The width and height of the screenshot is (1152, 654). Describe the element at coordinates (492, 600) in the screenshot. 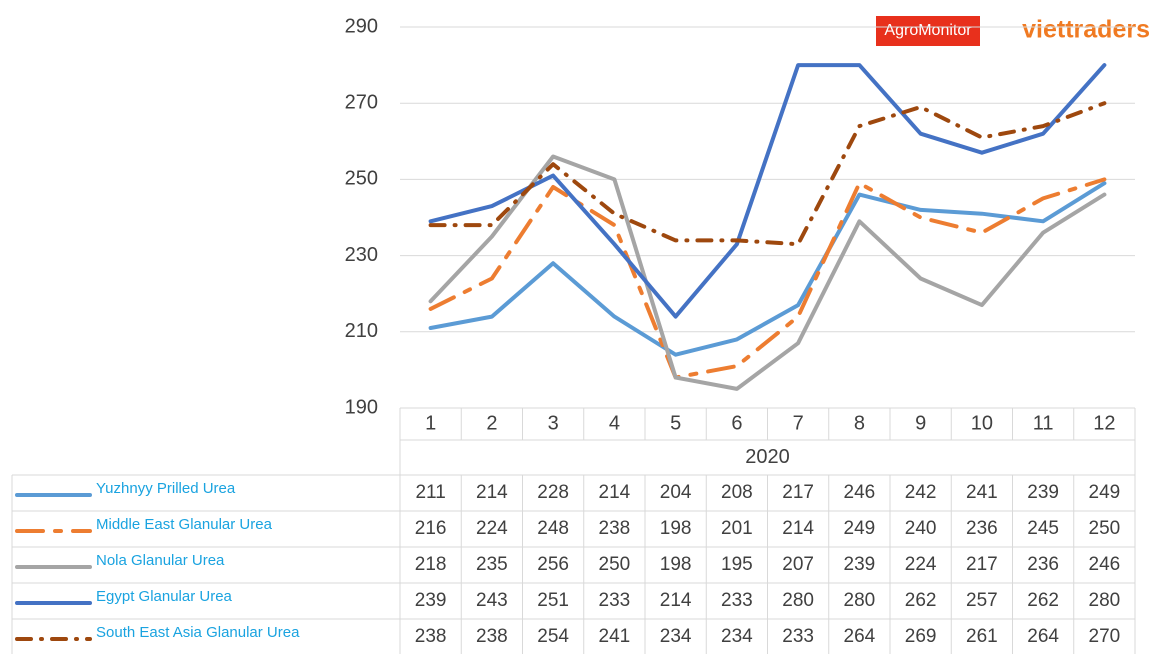

I see `table-value: 243` at that location.